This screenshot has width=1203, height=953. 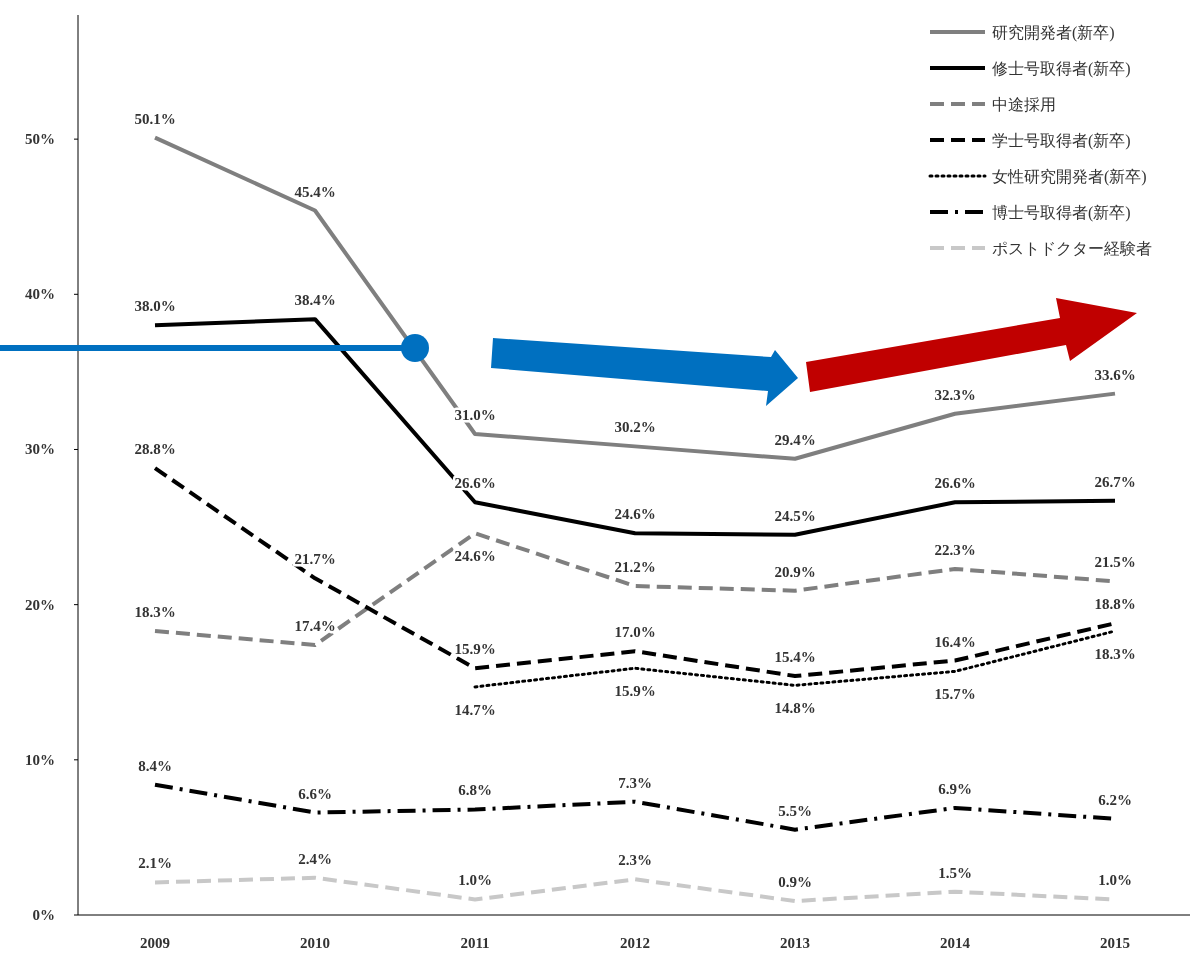 I want to click on data-label: 33.6%, so click(x=1115, y=374).